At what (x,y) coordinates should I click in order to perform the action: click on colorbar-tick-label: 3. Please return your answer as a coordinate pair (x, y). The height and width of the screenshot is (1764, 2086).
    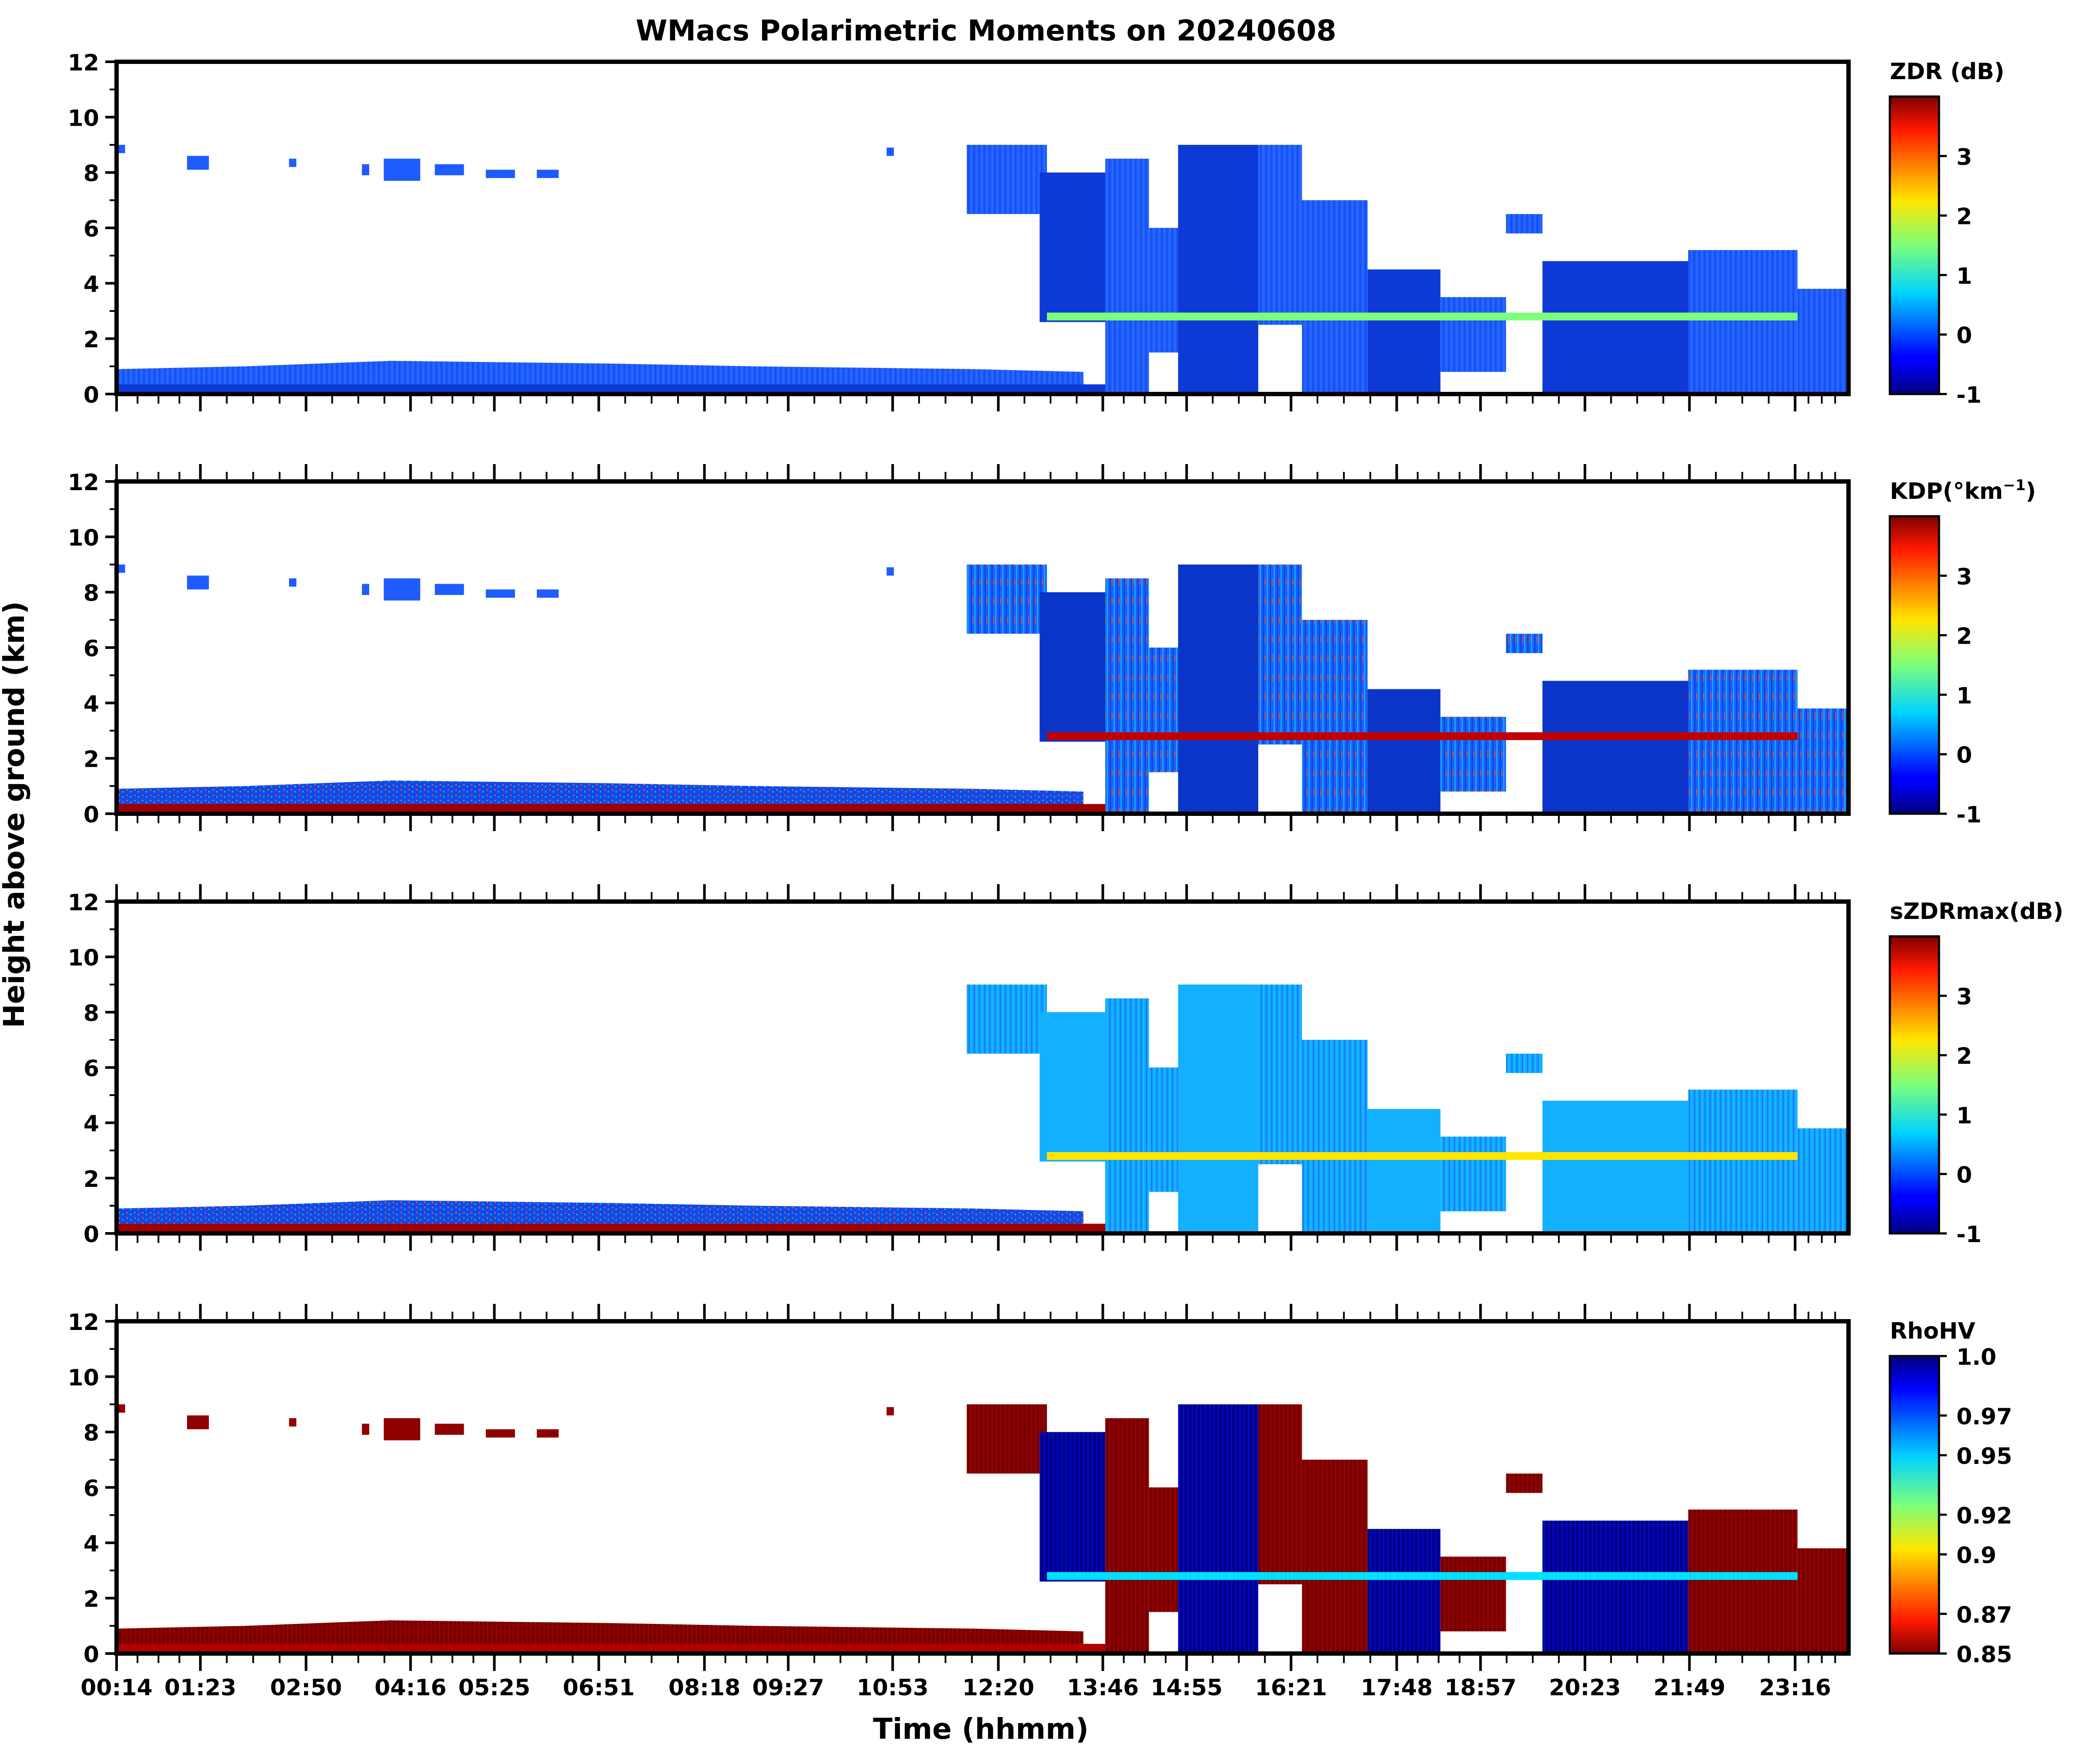
    Looking at the image, I should click on (1964, 577).